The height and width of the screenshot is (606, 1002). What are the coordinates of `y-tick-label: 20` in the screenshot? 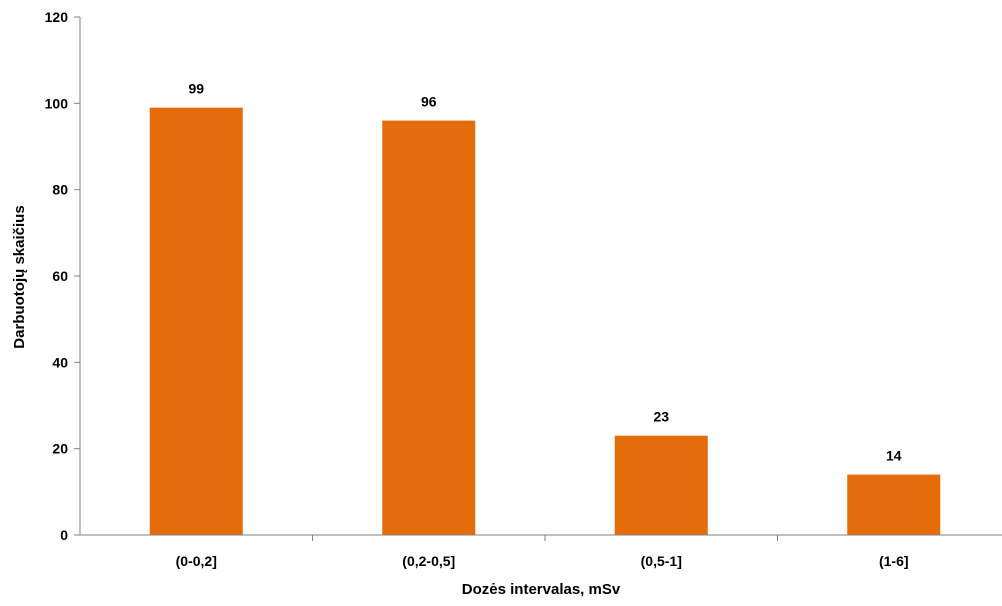 It's located at (60, 449).